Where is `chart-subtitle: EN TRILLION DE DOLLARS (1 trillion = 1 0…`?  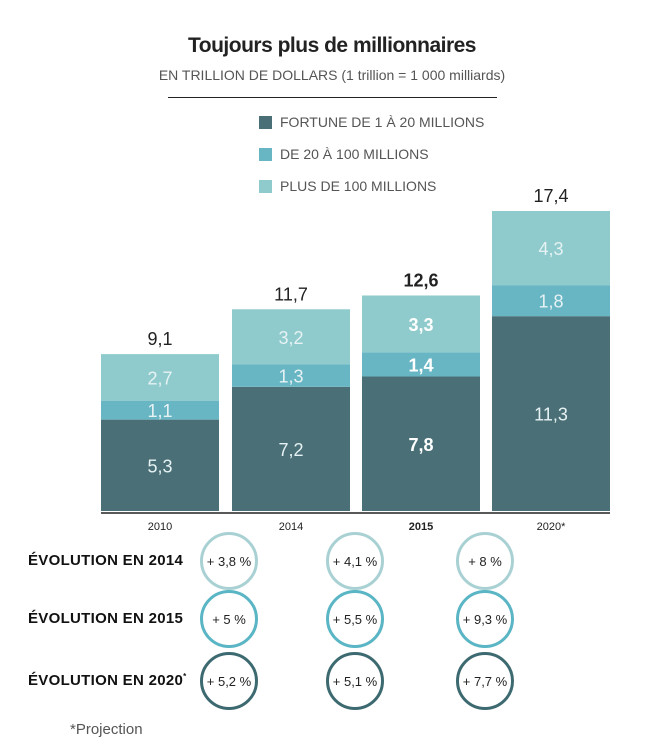
chart-subtitle: EN TRILLION DE DOLLARS (1 trillion = 1 0… is located at coordinates (332, 75).